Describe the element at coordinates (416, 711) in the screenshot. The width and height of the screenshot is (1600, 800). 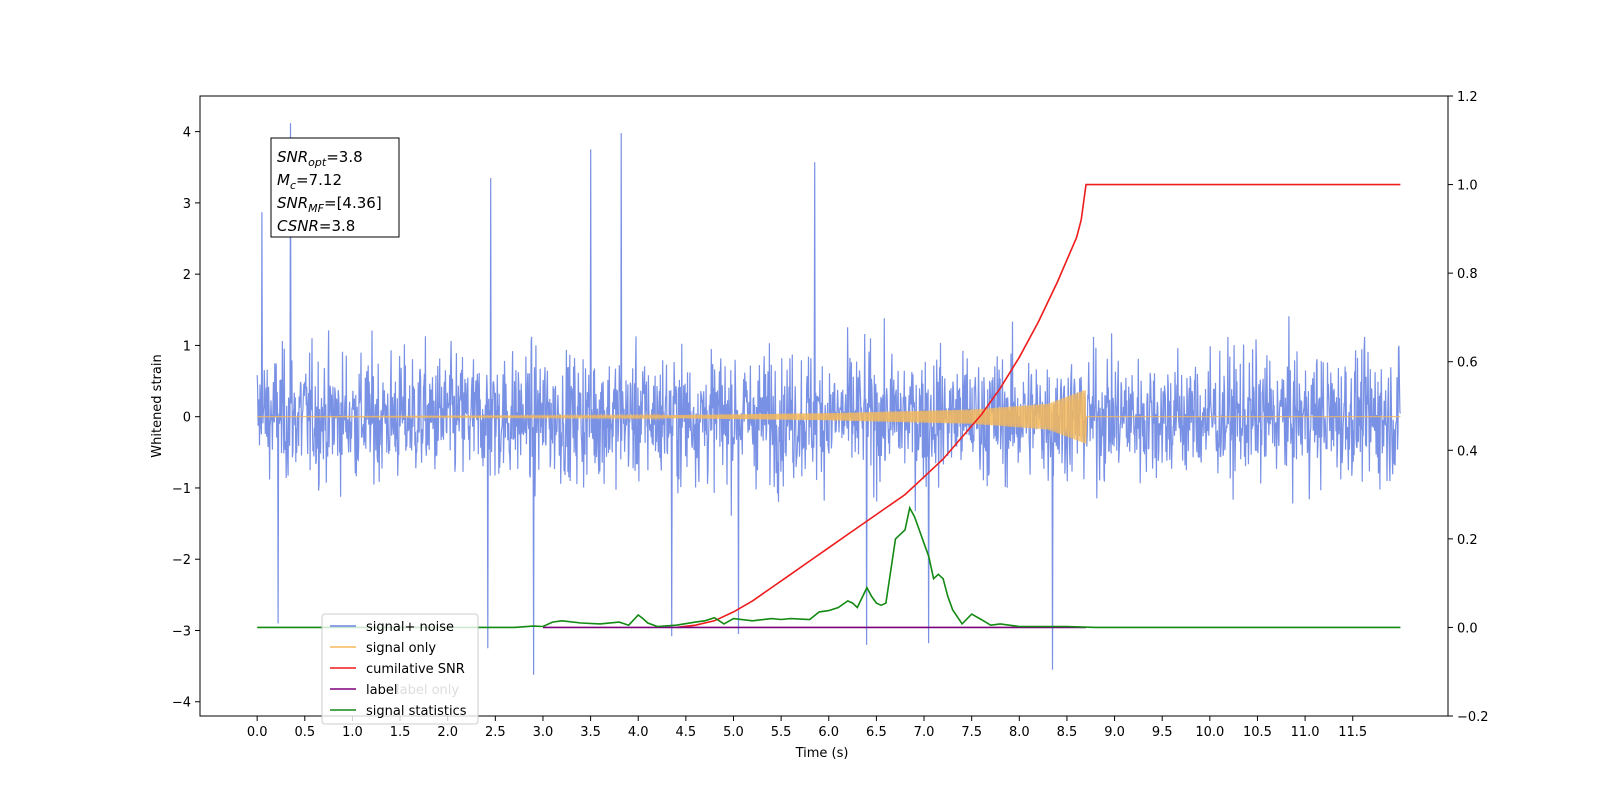
I see `legend-label: signal statistics` at that location.